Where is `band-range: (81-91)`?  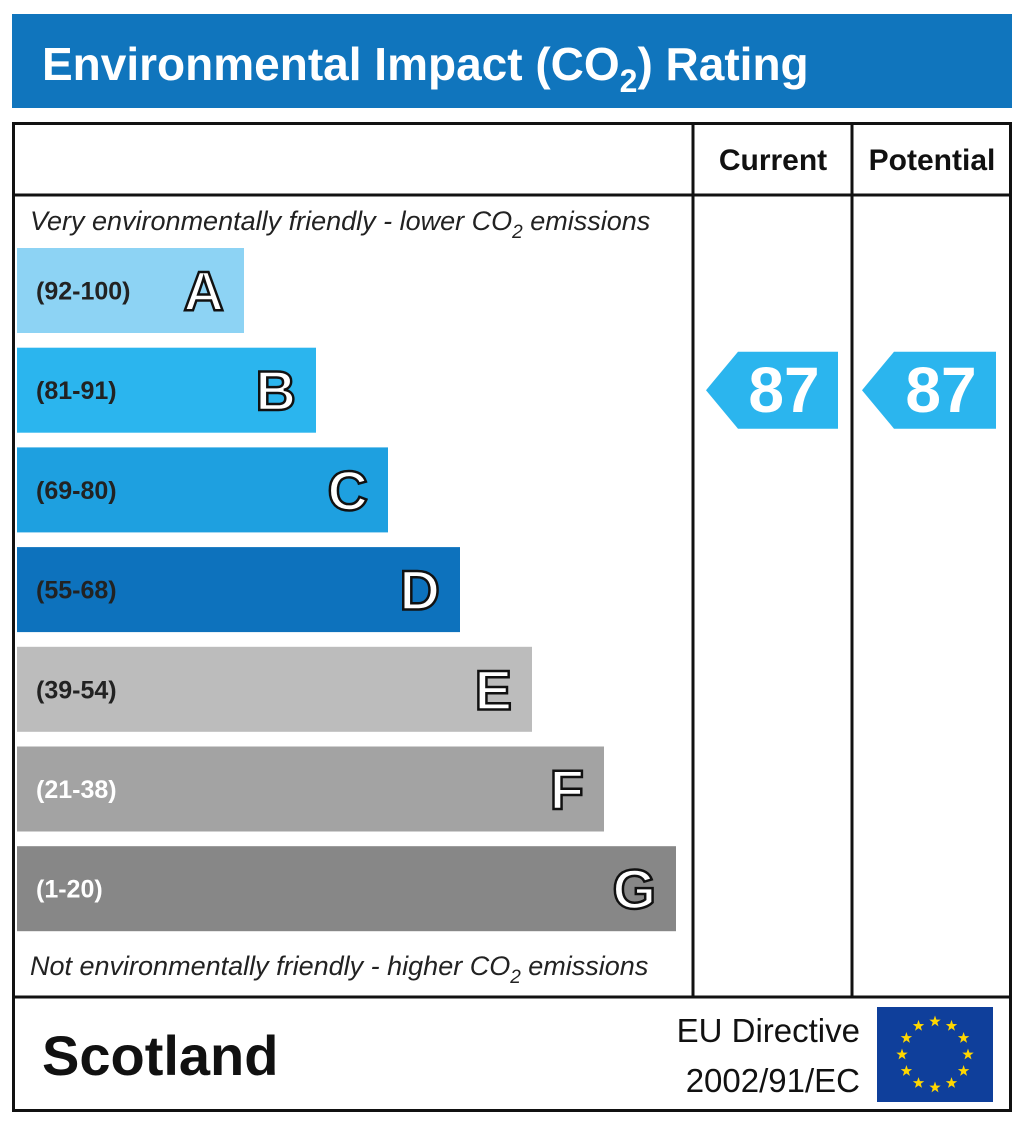 band-range: (81-91) is located at coordinates (76, 391).